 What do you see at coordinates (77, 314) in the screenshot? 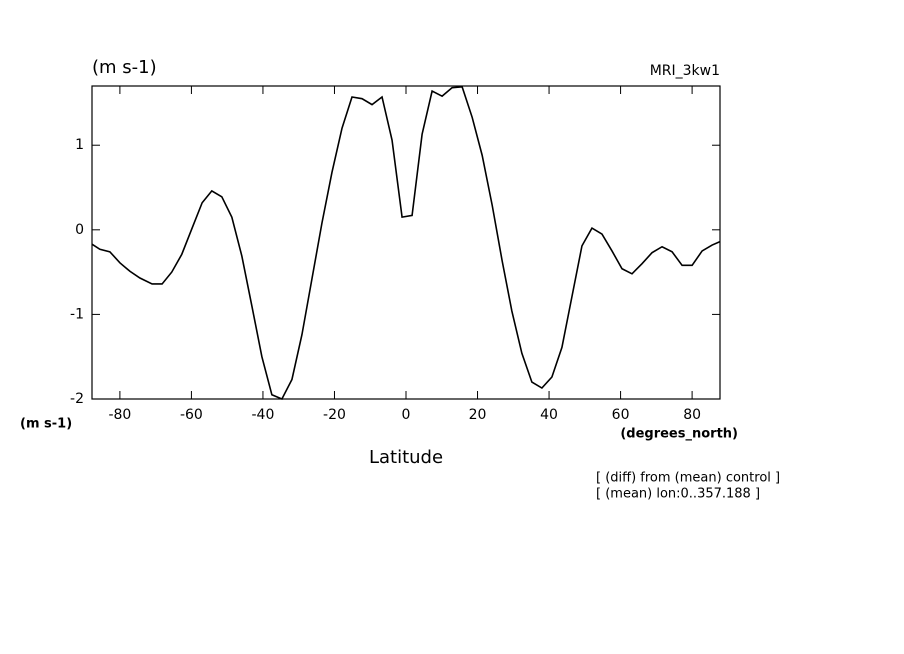
I see `y-tick-label: -1` at bounding box center [77, 314].